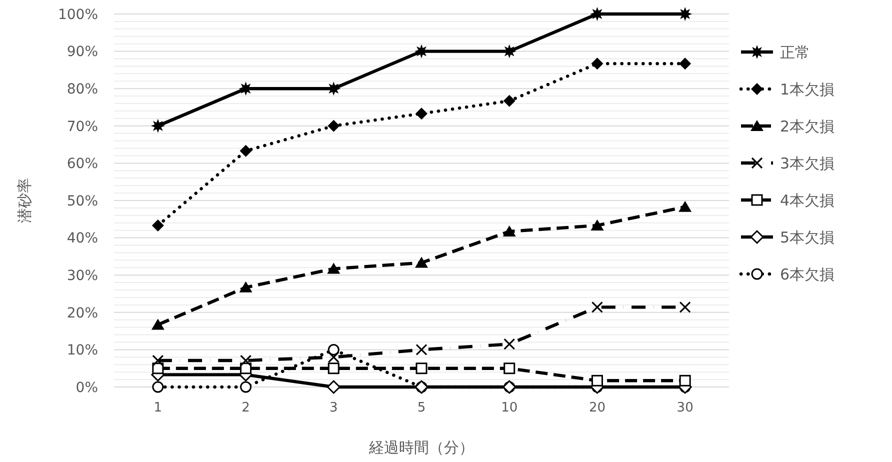  I want to click on y-tick-label: 50%, so click(82, 201).